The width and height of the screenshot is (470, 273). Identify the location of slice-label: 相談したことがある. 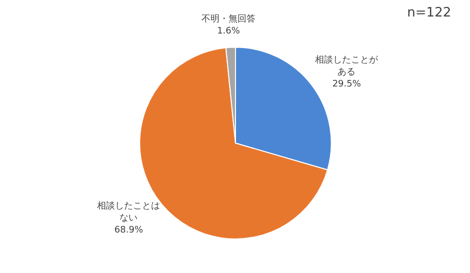
(347, 66).